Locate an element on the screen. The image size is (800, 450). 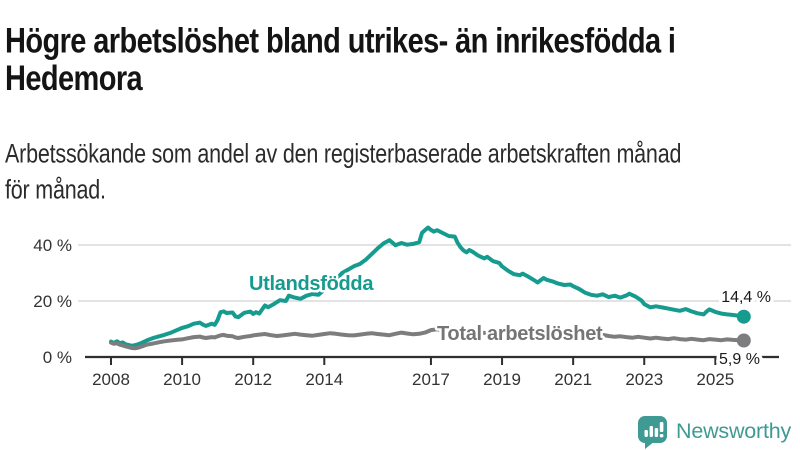
y-tick-label-20: 20 % is located at coordinates (52, 301).